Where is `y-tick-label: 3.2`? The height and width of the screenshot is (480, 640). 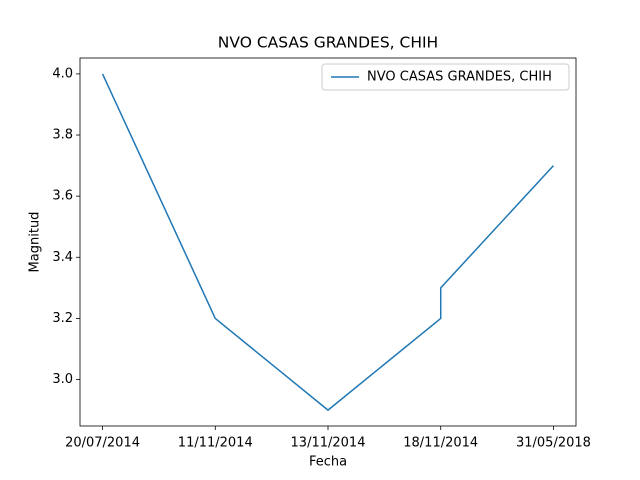
y-tick-label: 3.2 is located at coordinates (62, 318).